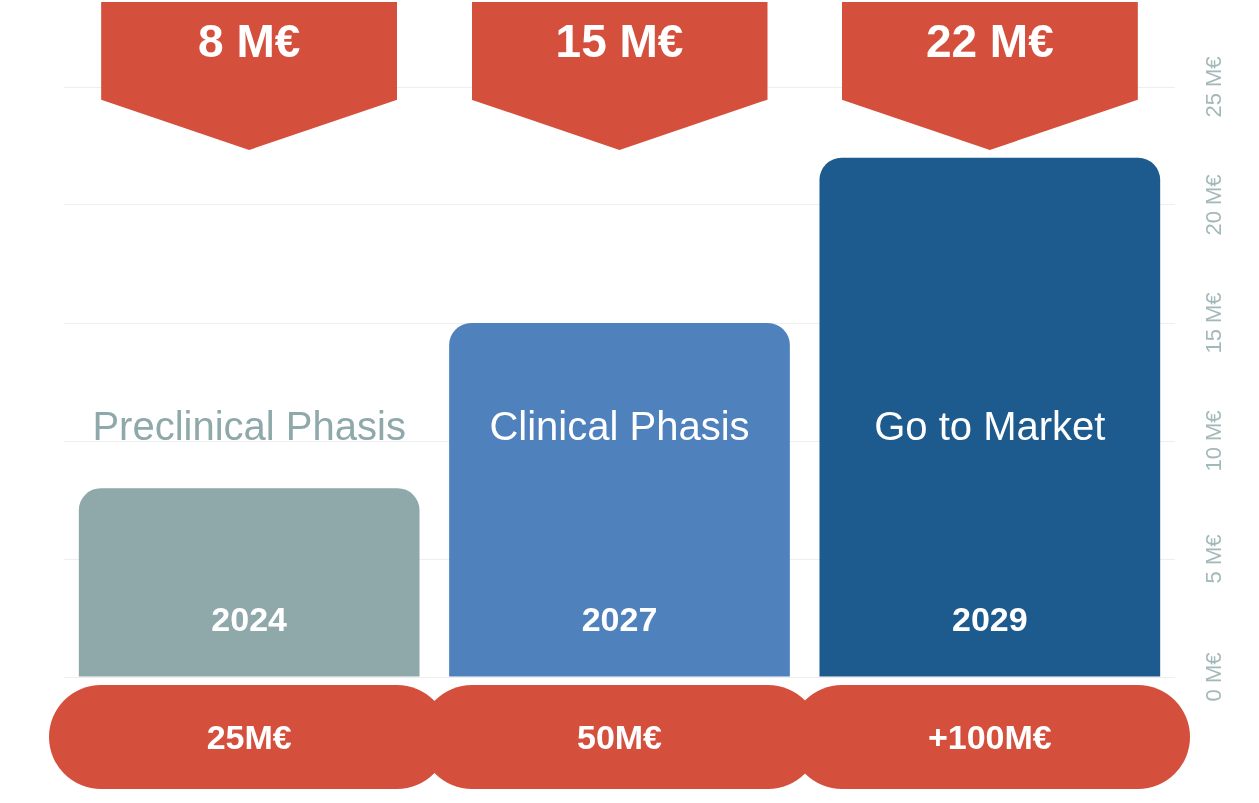 This screenshot has width=1259, height=803. Describe the element at coordinates (249, 619) in the screenshot. I see `annotation: 2024` at that location.